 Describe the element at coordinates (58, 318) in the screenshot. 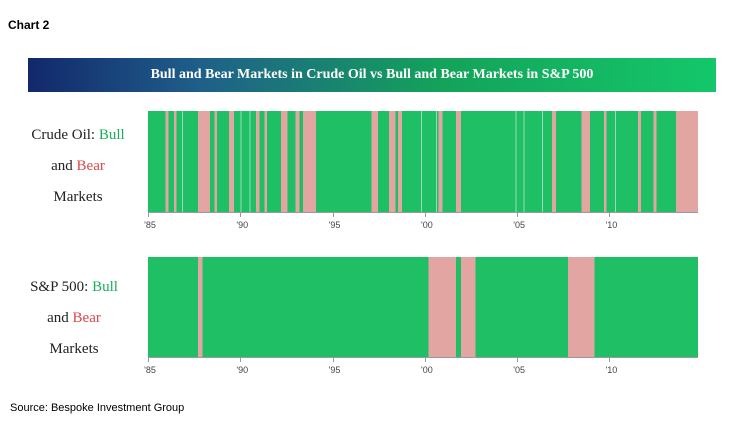

I see `sp500-label-and: and` at that location.